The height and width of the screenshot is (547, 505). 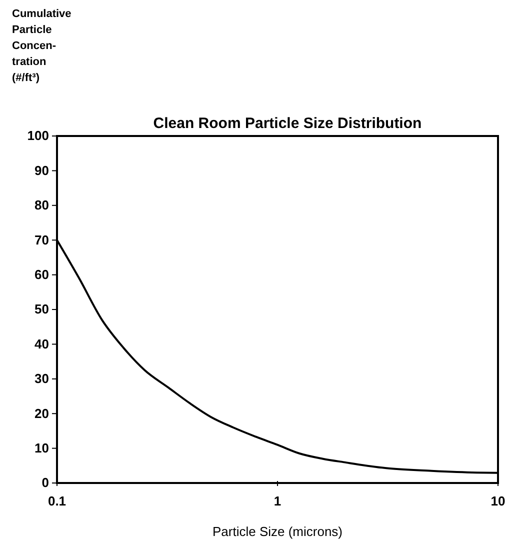 I want to click on y-tick-label: 40, so click(x=41, y=344).